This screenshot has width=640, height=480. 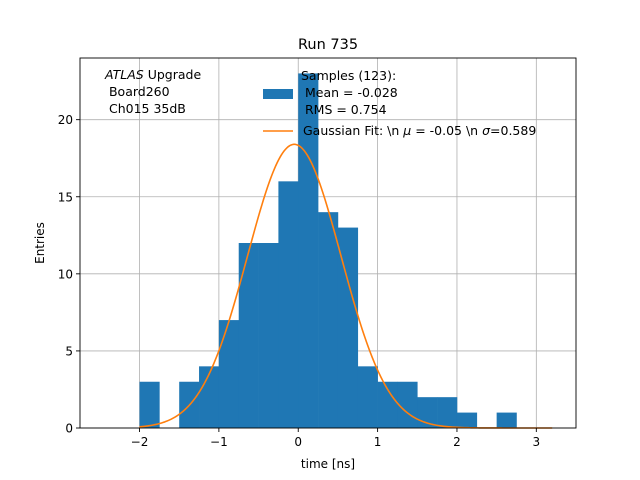 I want to click on x-tick-label: 2, so click(x=457, y=442).